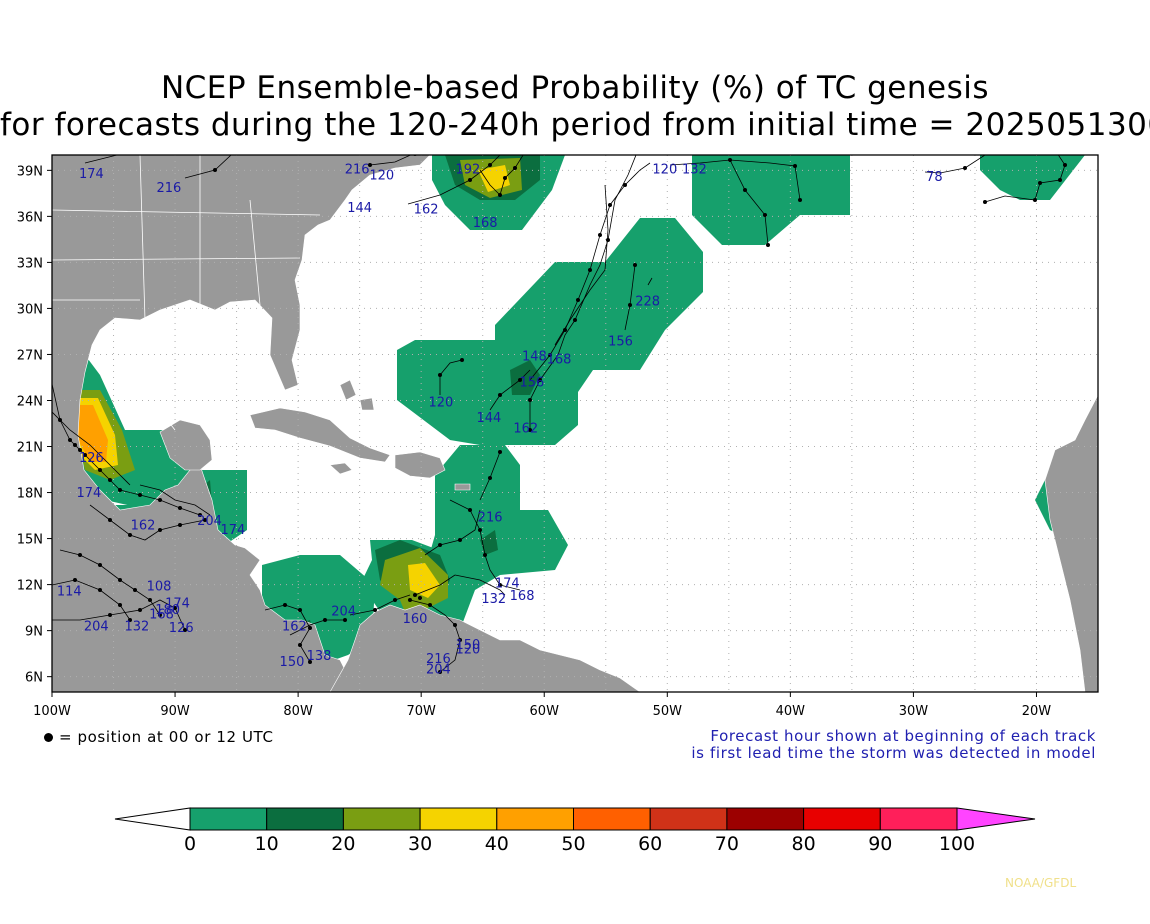 This screenshot has width=1150, height=924. Describe the element at coordinates (415, 619) in the screenshot. I see `forecast-hour-label: 160` at that location.